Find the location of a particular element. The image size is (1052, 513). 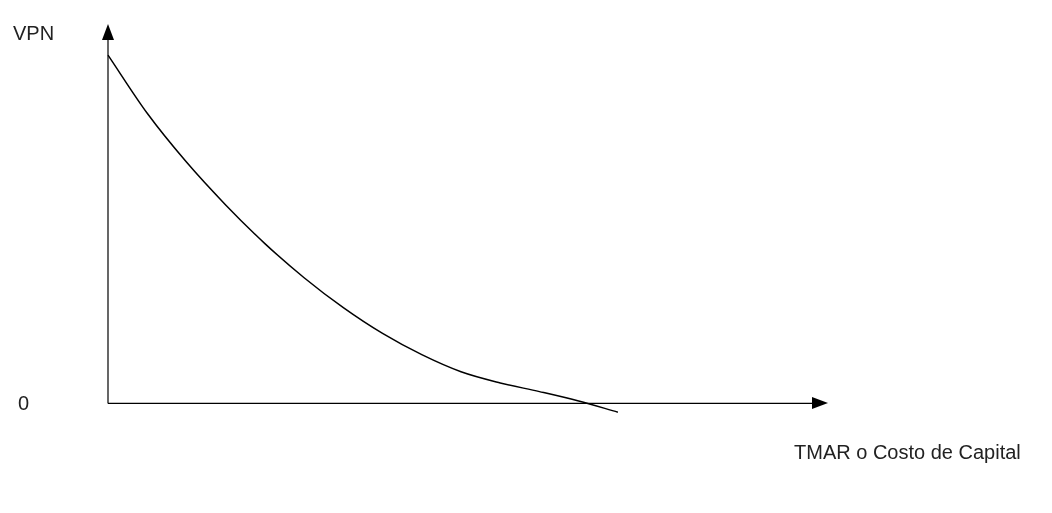

y-axis-title: VPN is located at coordinates (34, 33).